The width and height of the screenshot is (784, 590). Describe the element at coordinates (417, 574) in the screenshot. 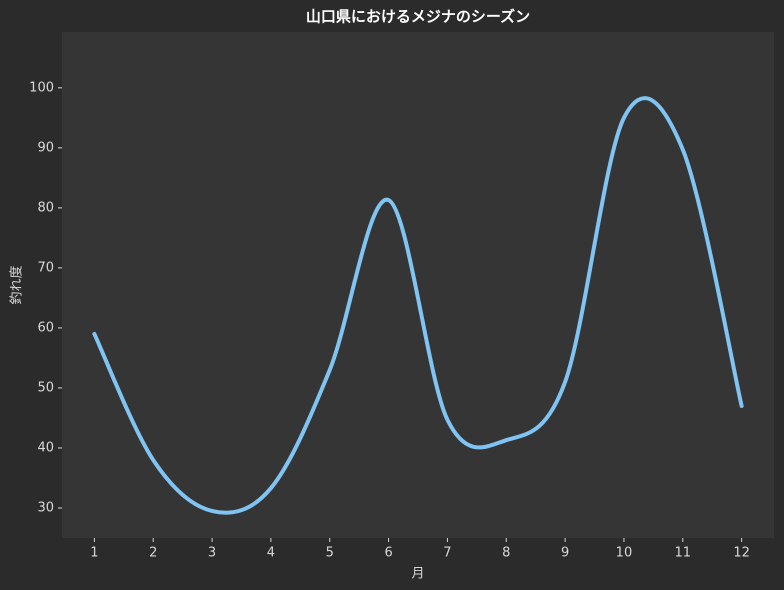

I see `x-axis-label: 月` at that location.